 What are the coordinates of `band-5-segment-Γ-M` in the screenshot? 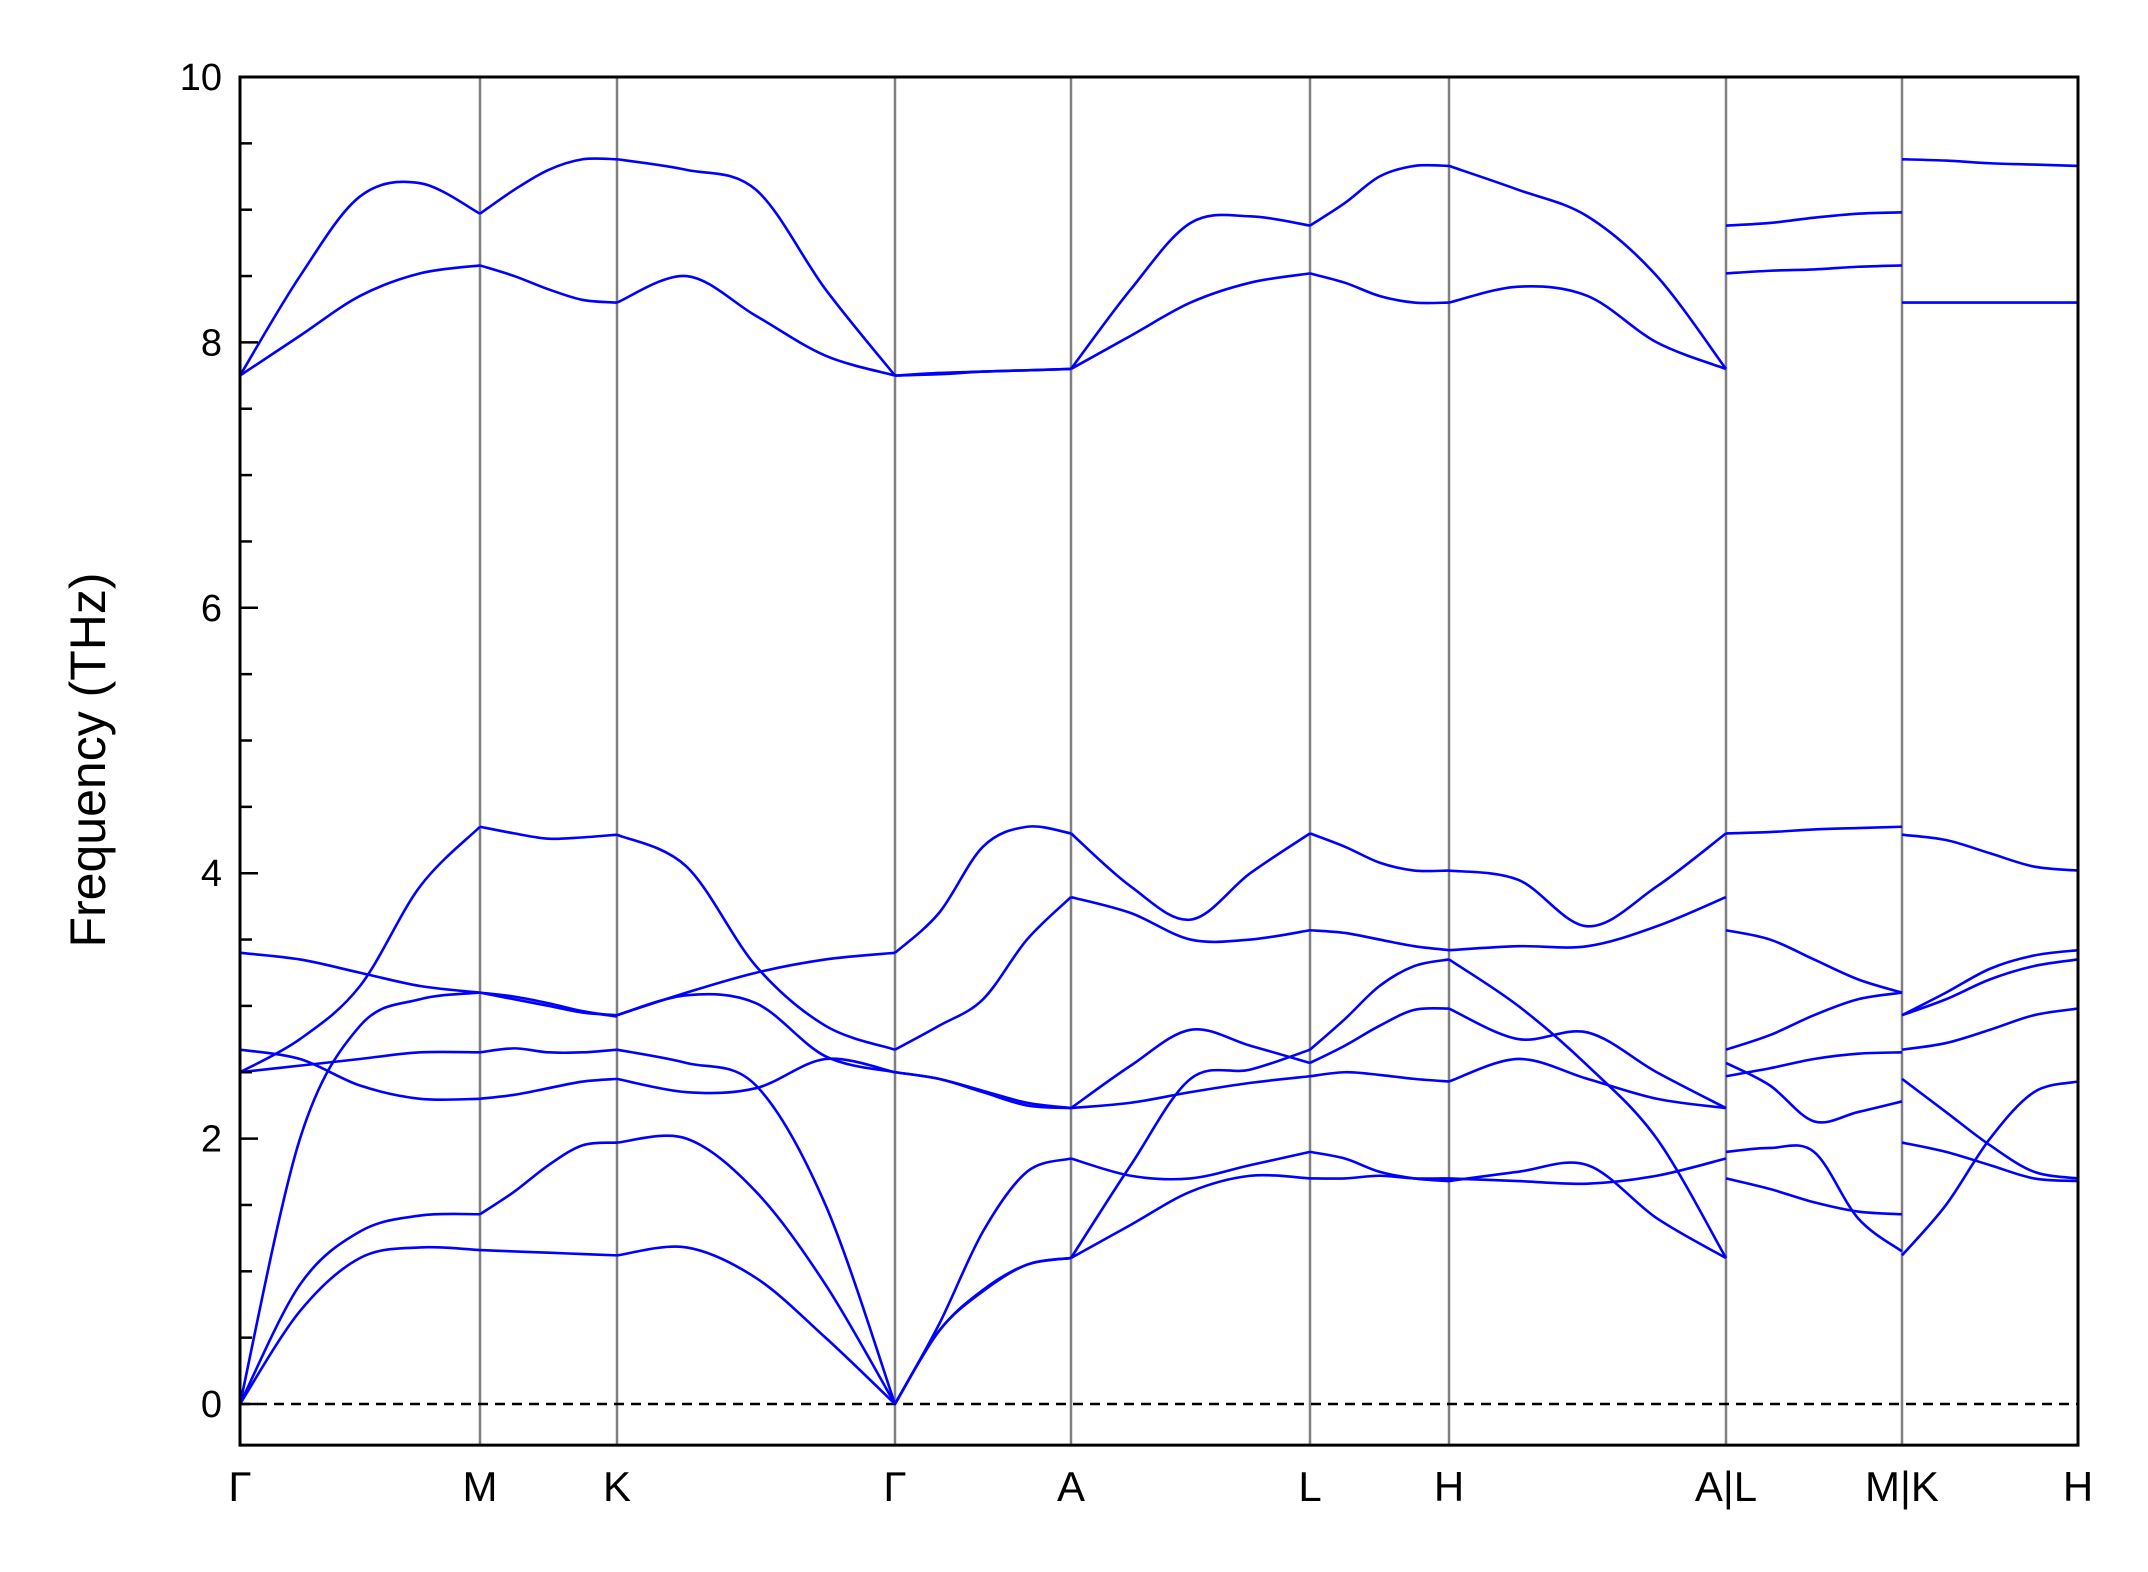 It's located at (360, 1075).